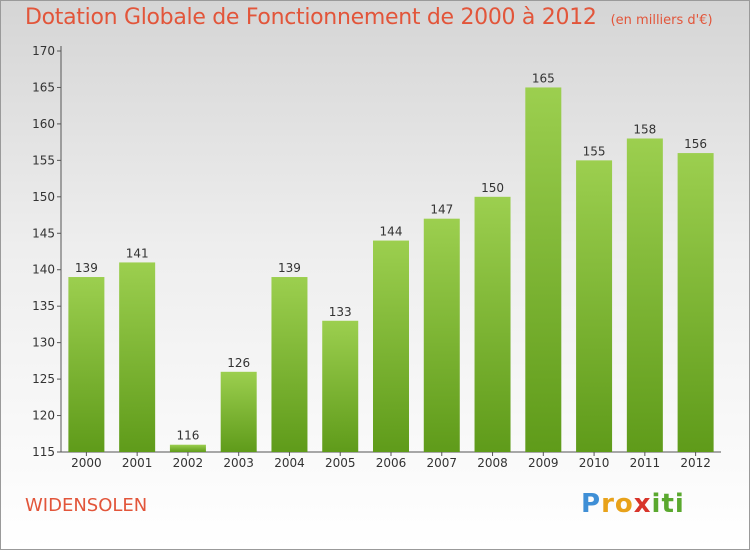 The width and height of the screenshot is (750, 551). I want to click on y-tick-label: 135, so click(43, 306).